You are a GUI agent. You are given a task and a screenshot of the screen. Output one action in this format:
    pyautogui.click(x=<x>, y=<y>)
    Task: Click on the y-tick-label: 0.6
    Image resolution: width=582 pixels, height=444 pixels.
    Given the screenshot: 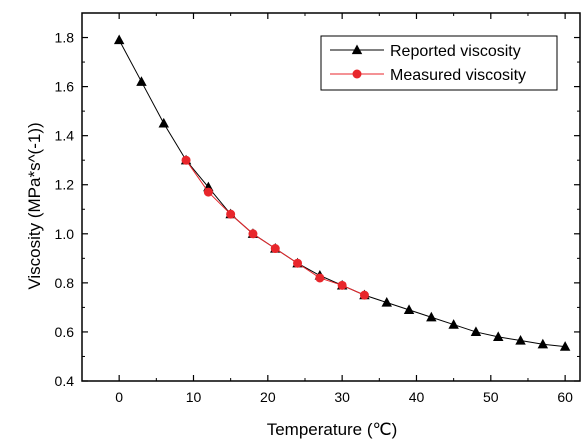 What is the action you would take?
    pyautogui.click(x=65, y=332)
    